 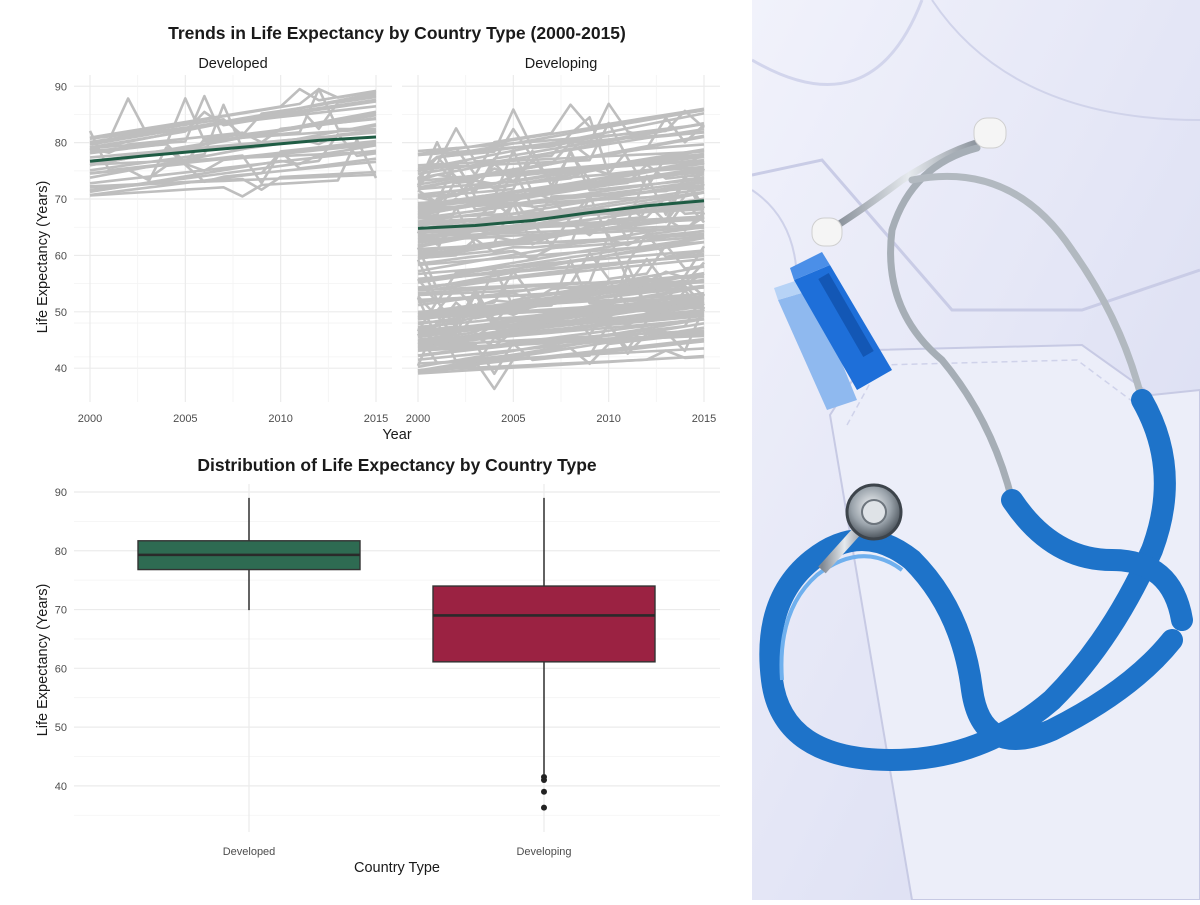 I want to click on coat-lapel, so click(x=976, y=235).